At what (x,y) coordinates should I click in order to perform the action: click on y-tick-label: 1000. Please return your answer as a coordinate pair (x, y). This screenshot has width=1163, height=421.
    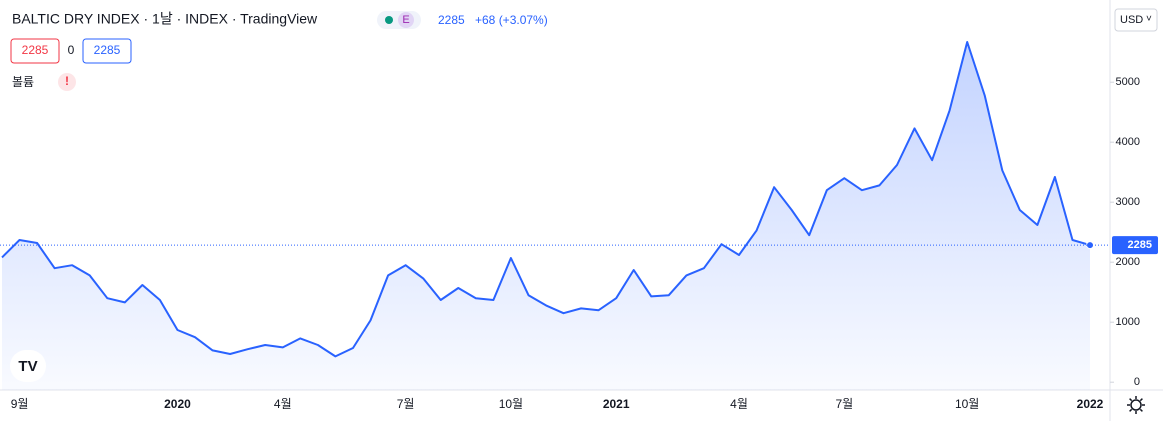
    Looking at the image, I should click on (1128, 322).